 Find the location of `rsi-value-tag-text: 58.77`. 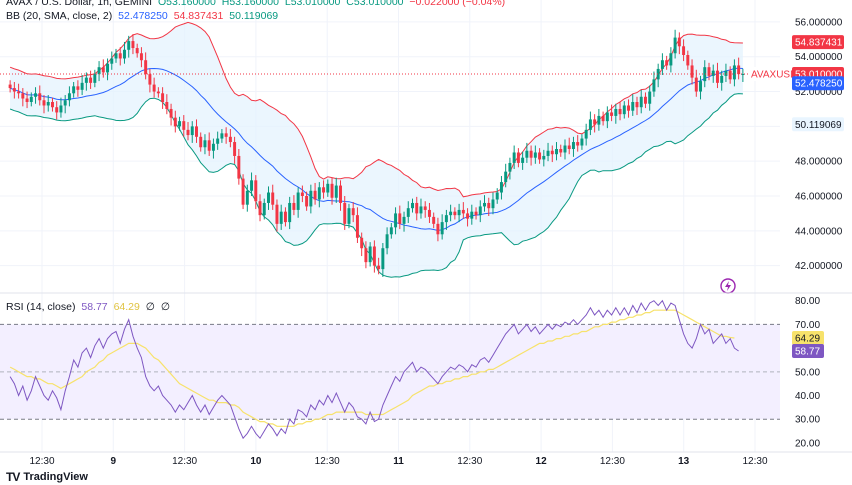

rsi-value-tag-text: 58.77 is located at coordinates (807, 352).